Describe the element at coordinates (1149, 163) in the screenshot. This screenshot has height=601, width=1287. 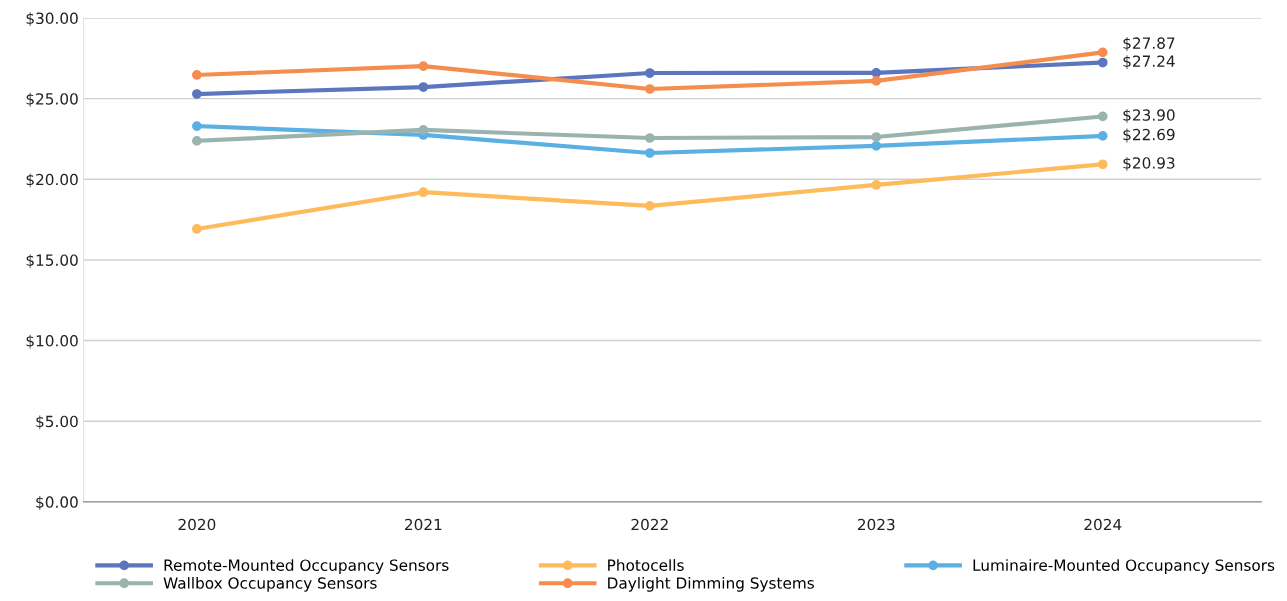
I see `data-label: $20.93` at that location.